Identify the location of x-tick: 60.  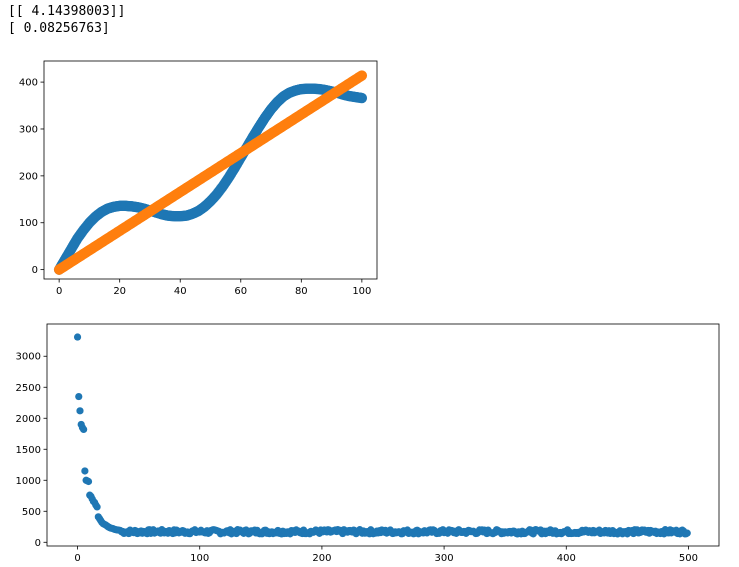
(240, 288).